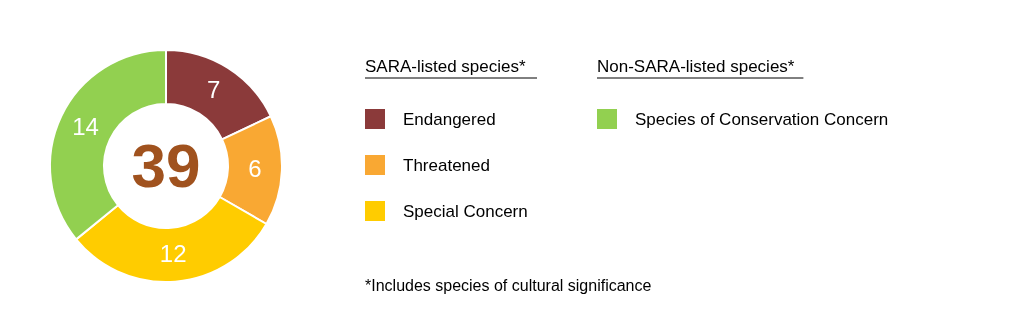 This screenshot has height=329, width=1016. I want to click on data-label: 7, so click(213, 89).